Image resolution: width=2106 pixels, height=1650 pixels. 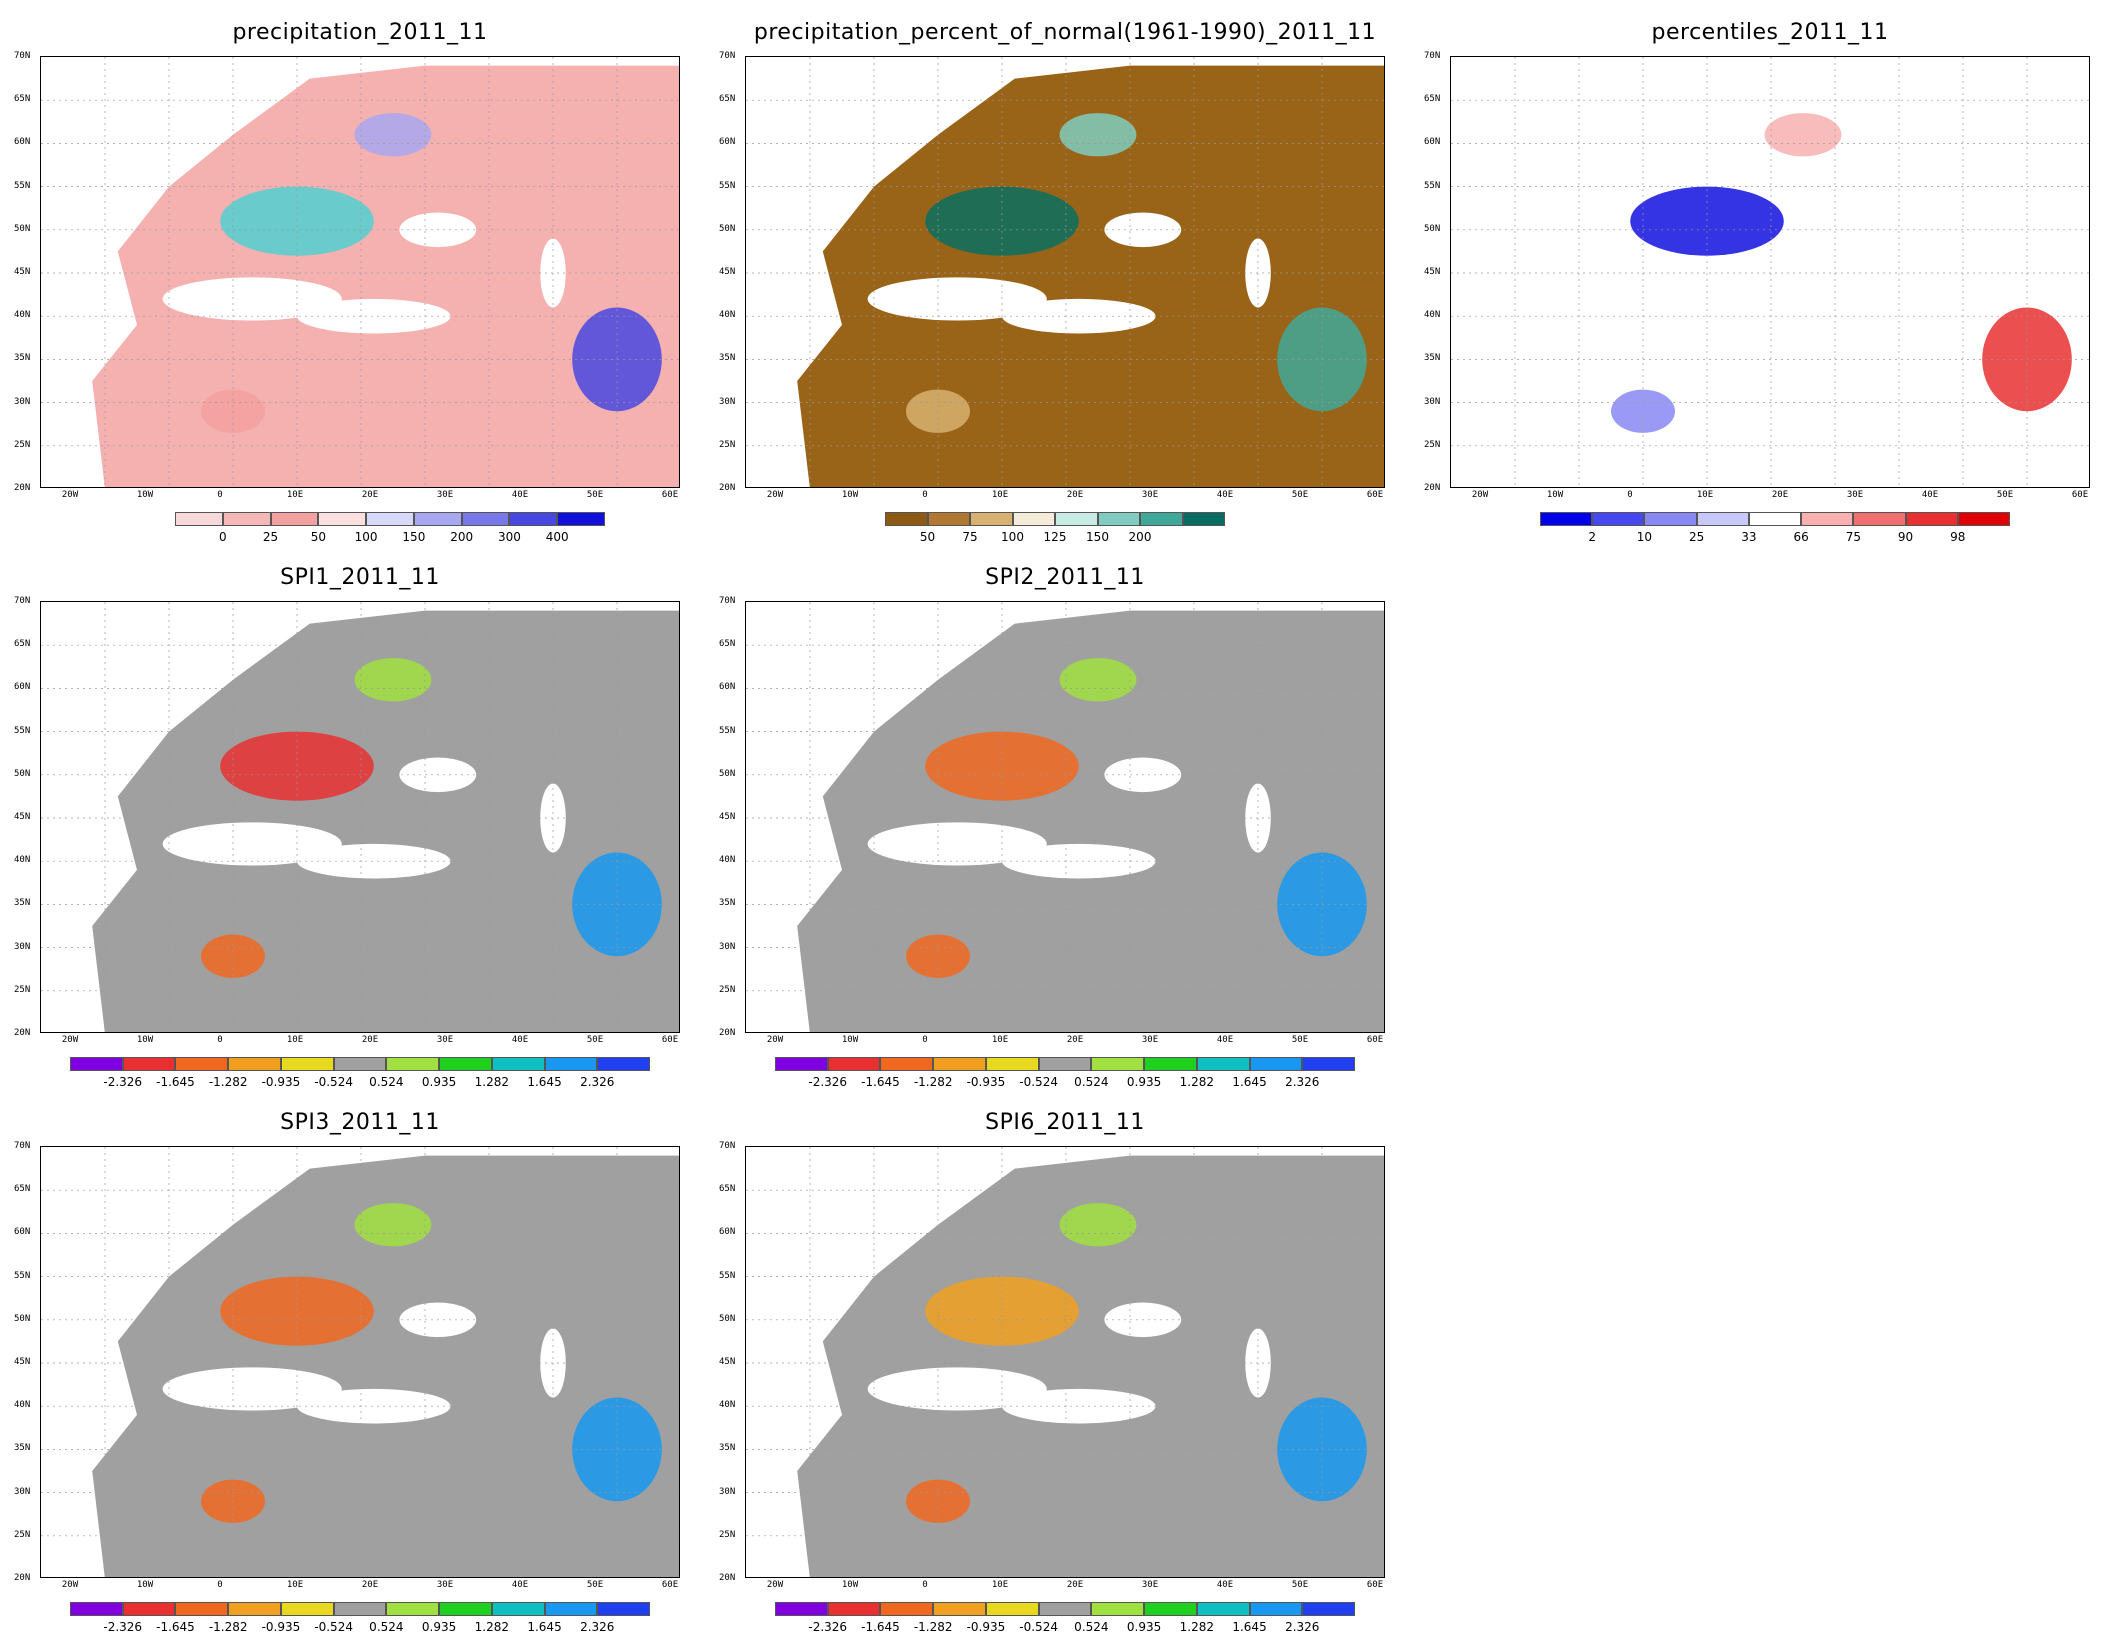 What do you see at coordinates (1012, 537) in the screenshot?
I see `legend-label: 100` at bounding box center [1012, 537].